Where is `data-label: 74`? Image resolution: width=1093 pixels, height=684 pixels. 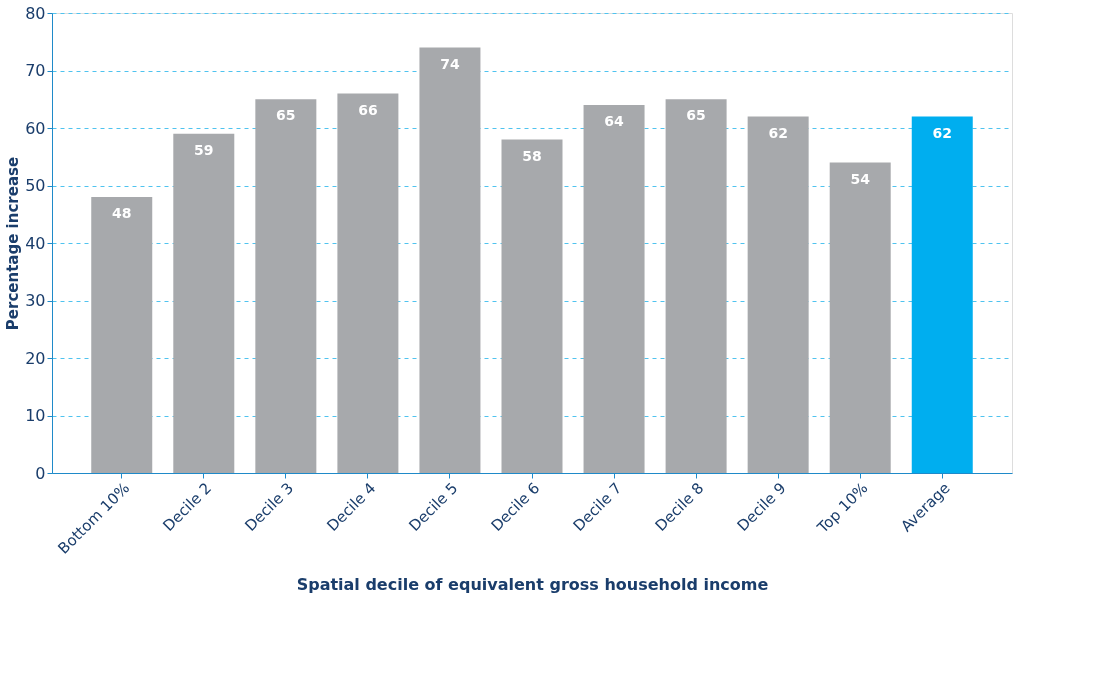
data-label: 74 is located at coordinates (450, 63).